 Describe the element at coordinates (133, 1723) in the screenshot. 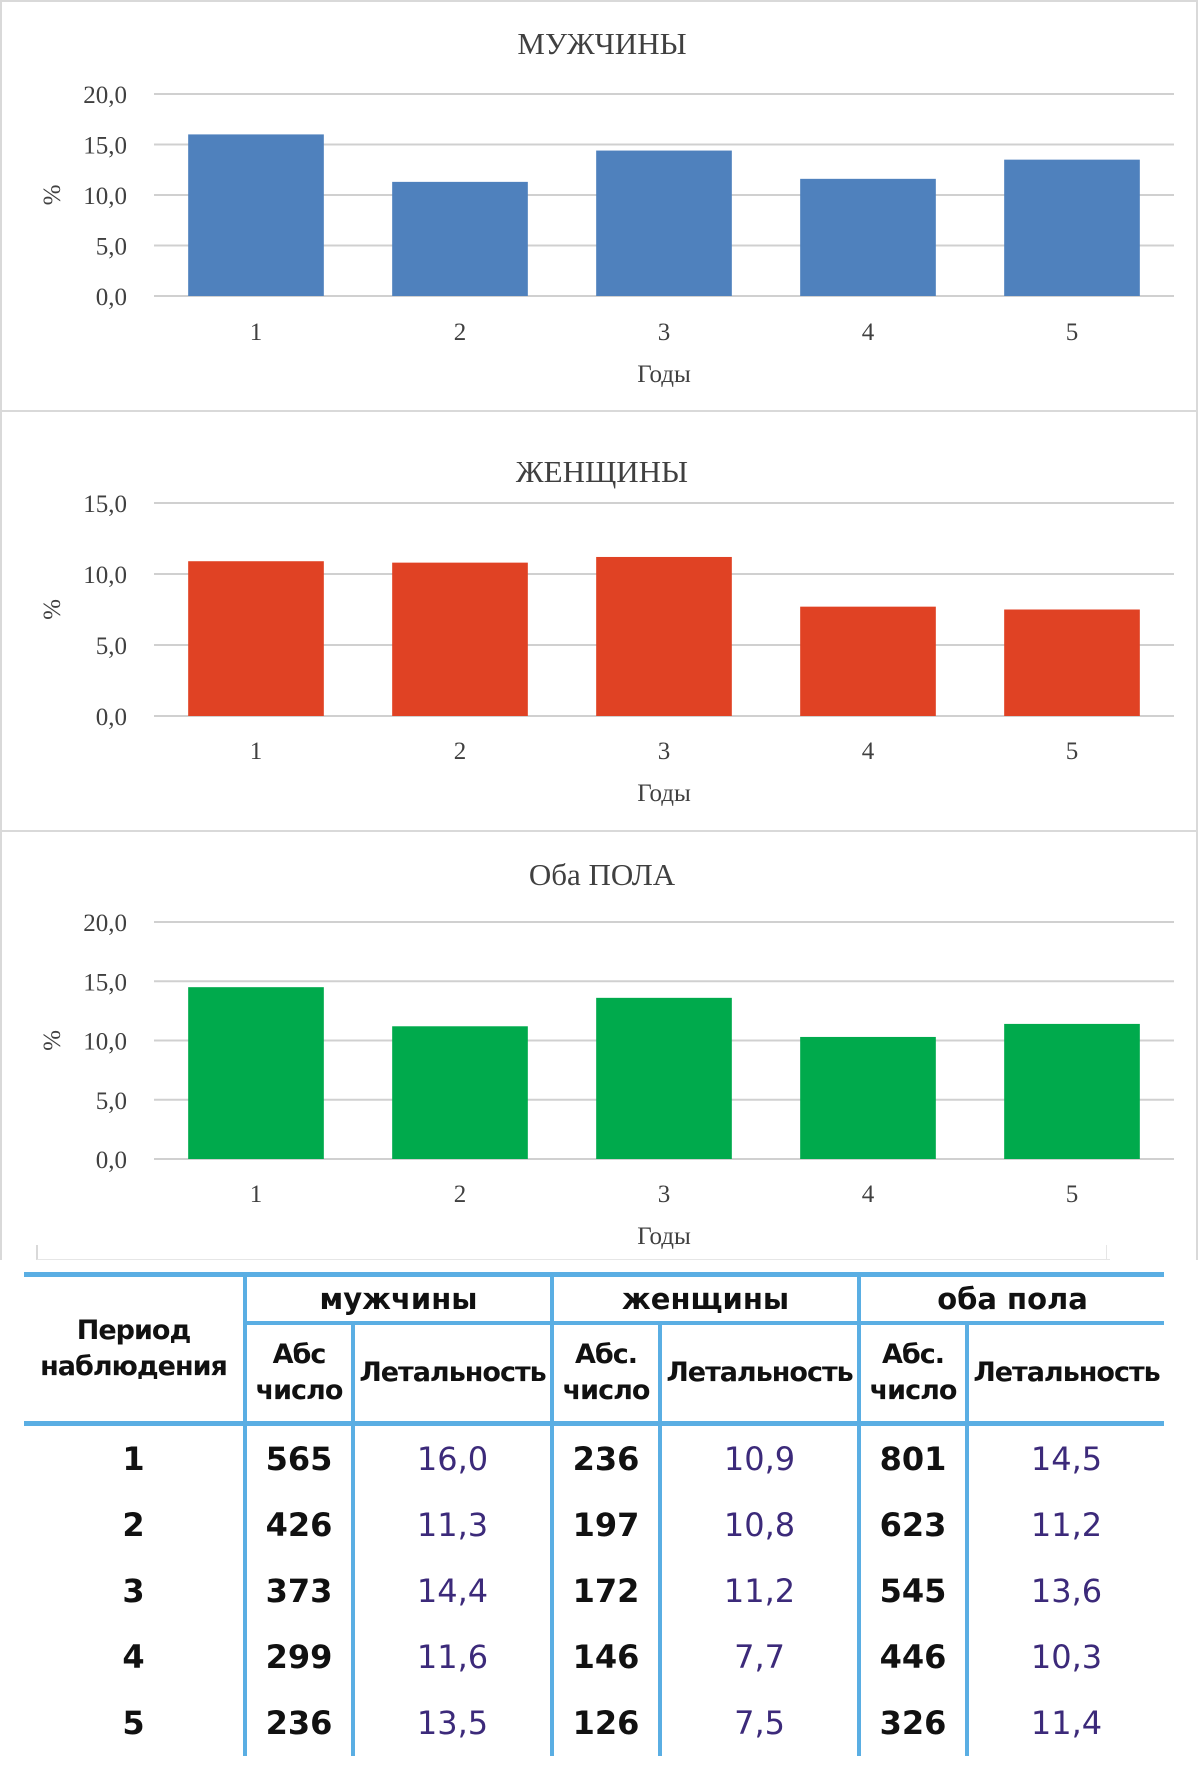

I see `period-cell: 5` at that location.